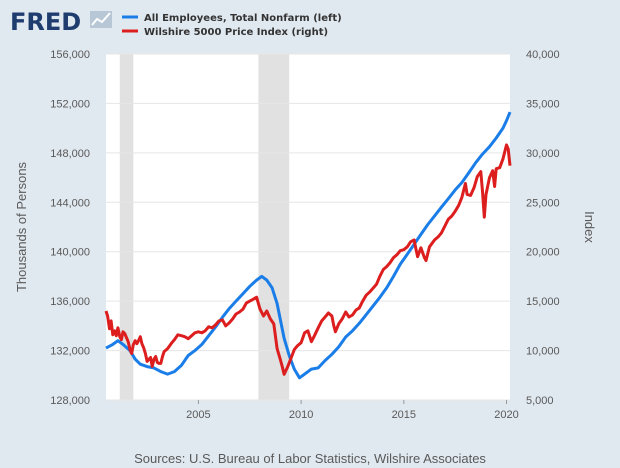  I want to click on legend-label-wilshire: Wilshire 5000 Price Index (right), so click(236, 32).